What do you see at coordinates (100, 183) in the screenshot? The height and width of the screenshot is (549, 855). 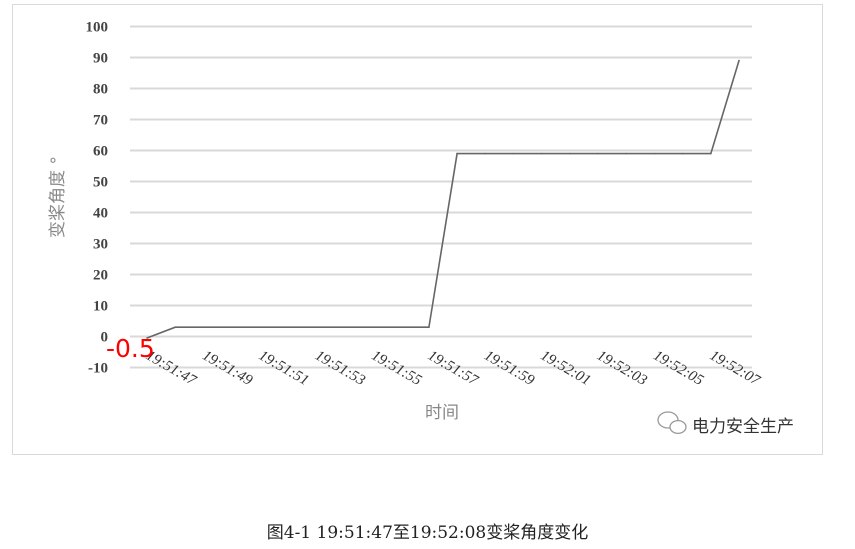 I see `y-tick-label: 50` at bounding box center [100, 183].